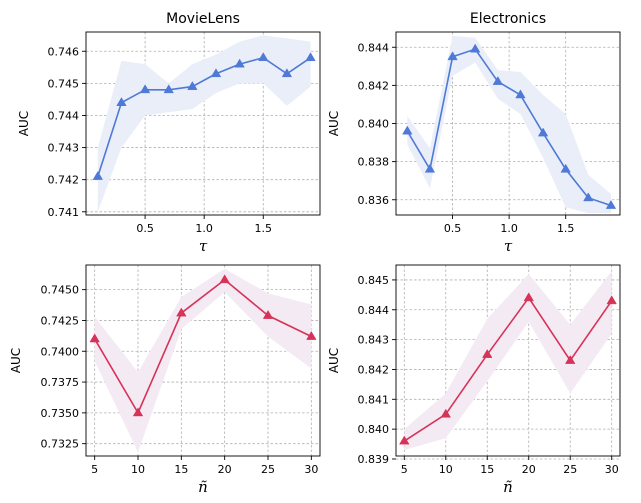 This screenshot has height=503, width=641. I want to click on y-tick-label: 0.7325, so click(60, 444).